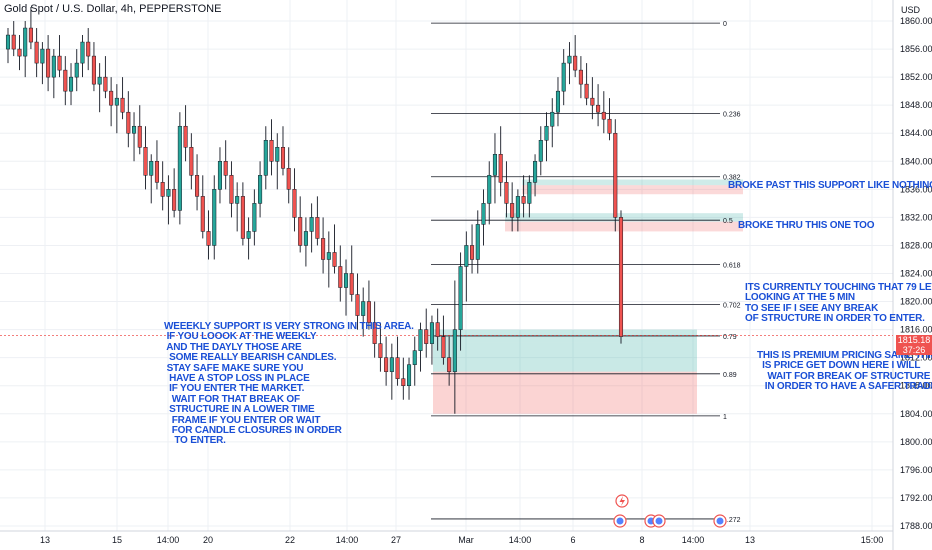 The image size is (932, 550). What do you see at coordinates (725, 417) in the screenshot?
I see `fib-label: 1` at bounding box center [725, 417].